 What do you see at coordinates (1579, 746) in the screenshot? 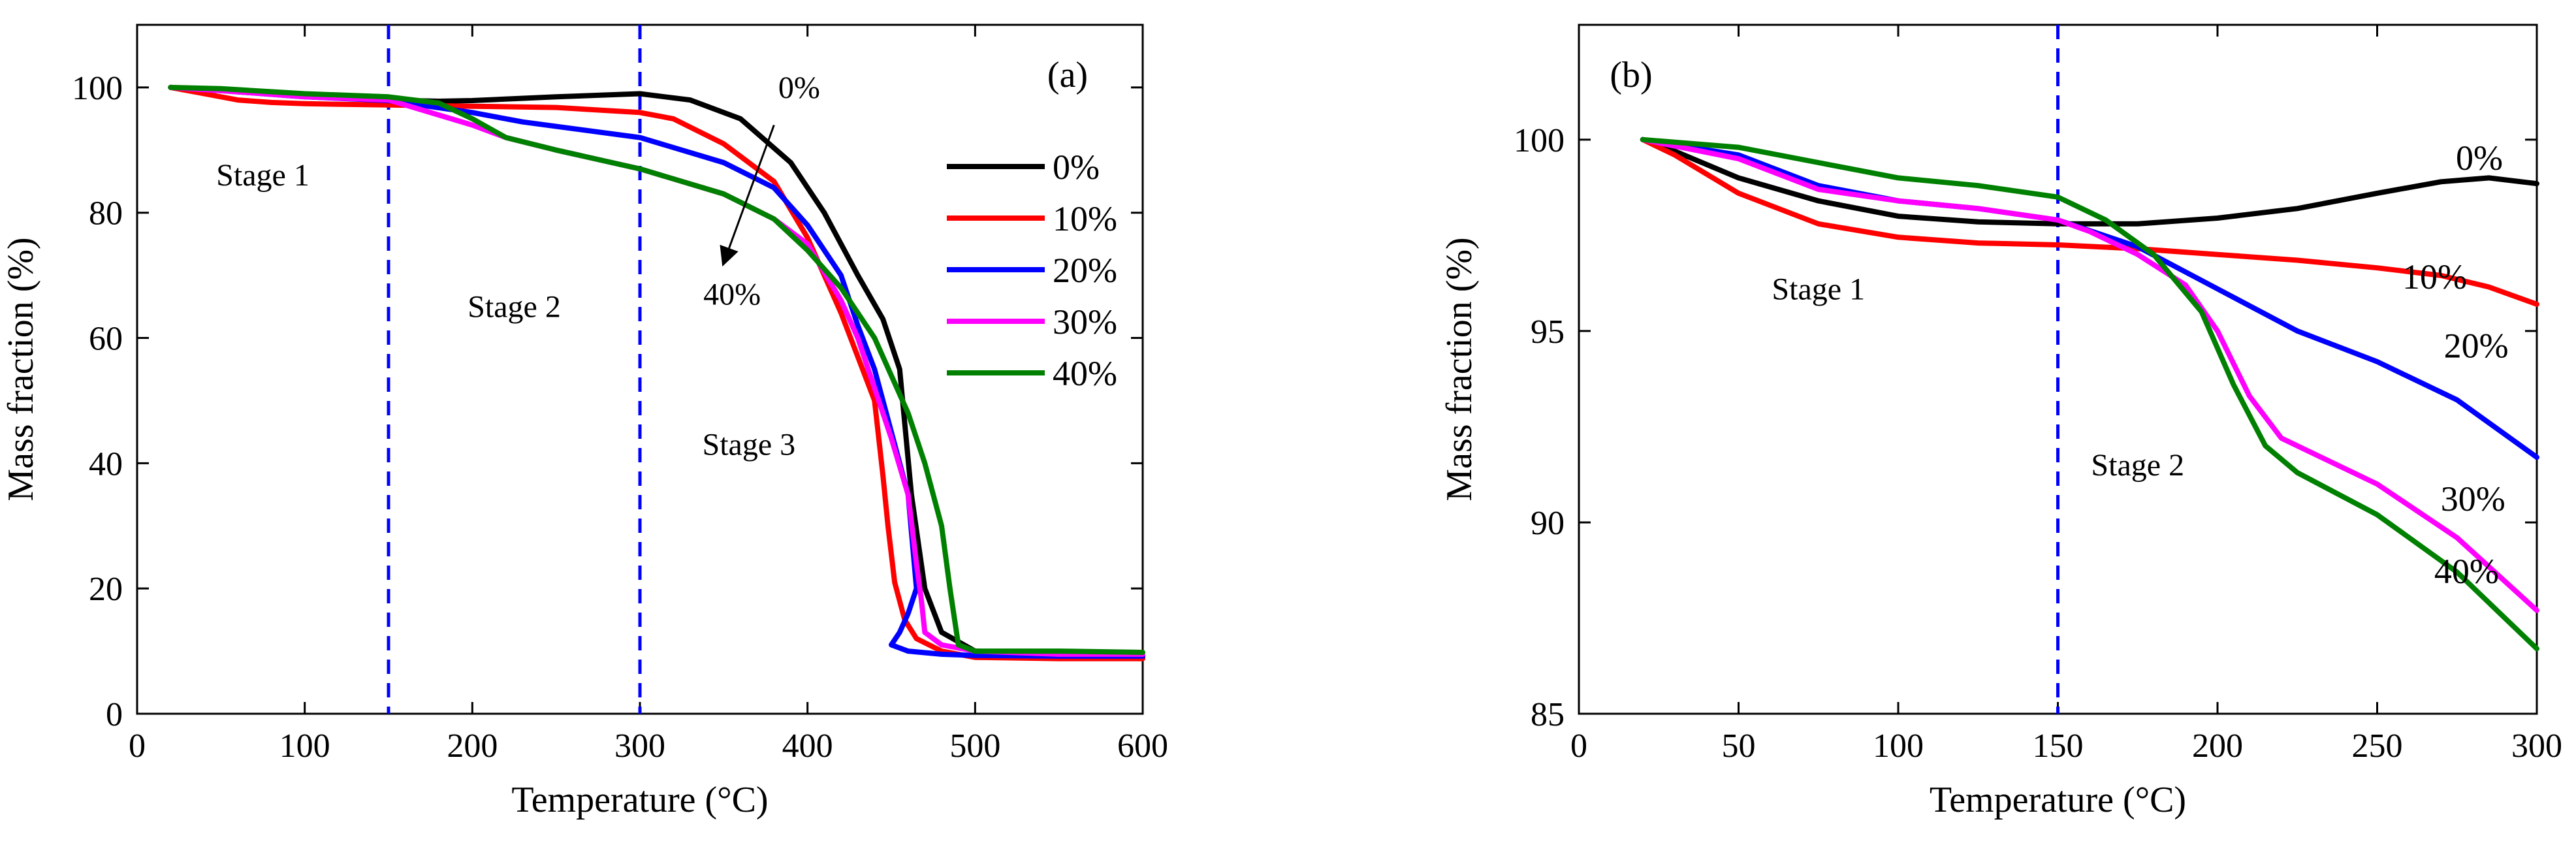
I see `panel-b-x-tick-label: 0` at bounding box center [1579, 746].